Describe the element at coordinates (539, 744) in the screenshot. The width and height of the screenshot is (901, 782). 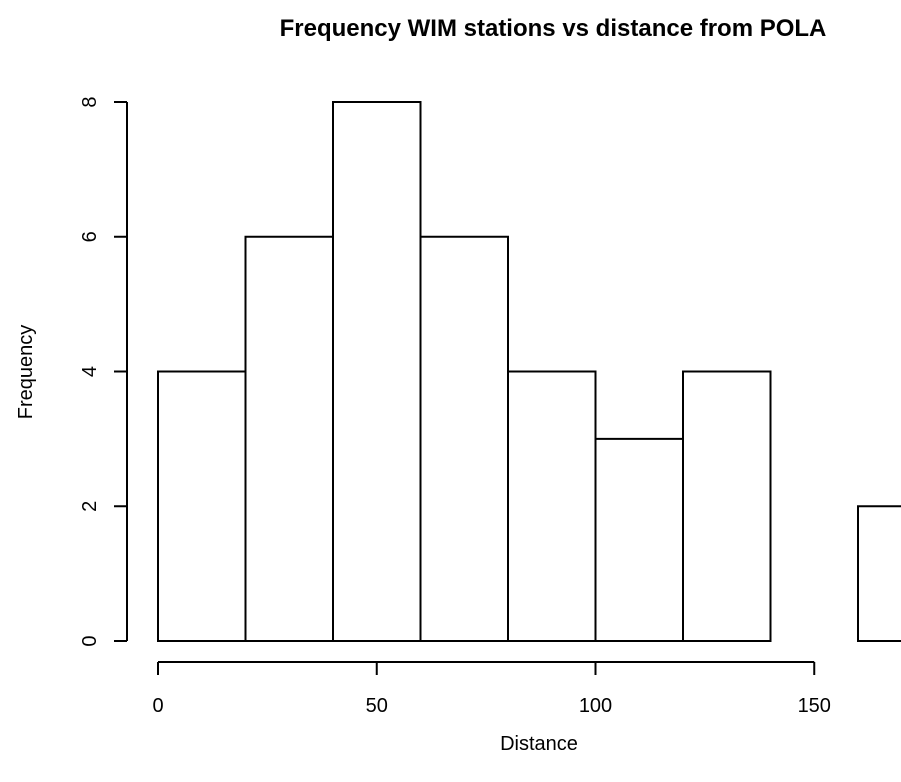
I see `x-axis-label: Distance` at that location.